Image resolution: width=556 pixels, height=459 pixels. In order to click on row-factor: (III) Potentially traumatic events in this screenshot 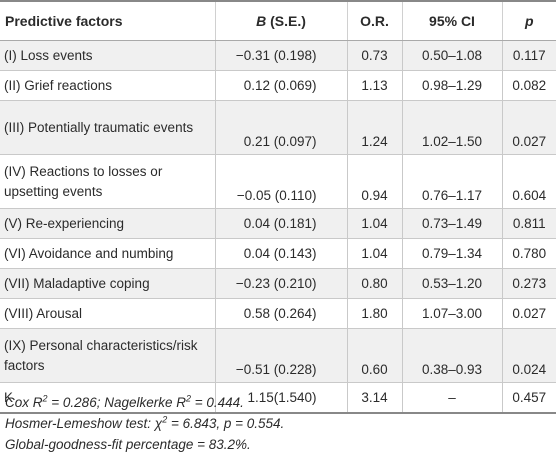, I will do `click(107, 127)`.